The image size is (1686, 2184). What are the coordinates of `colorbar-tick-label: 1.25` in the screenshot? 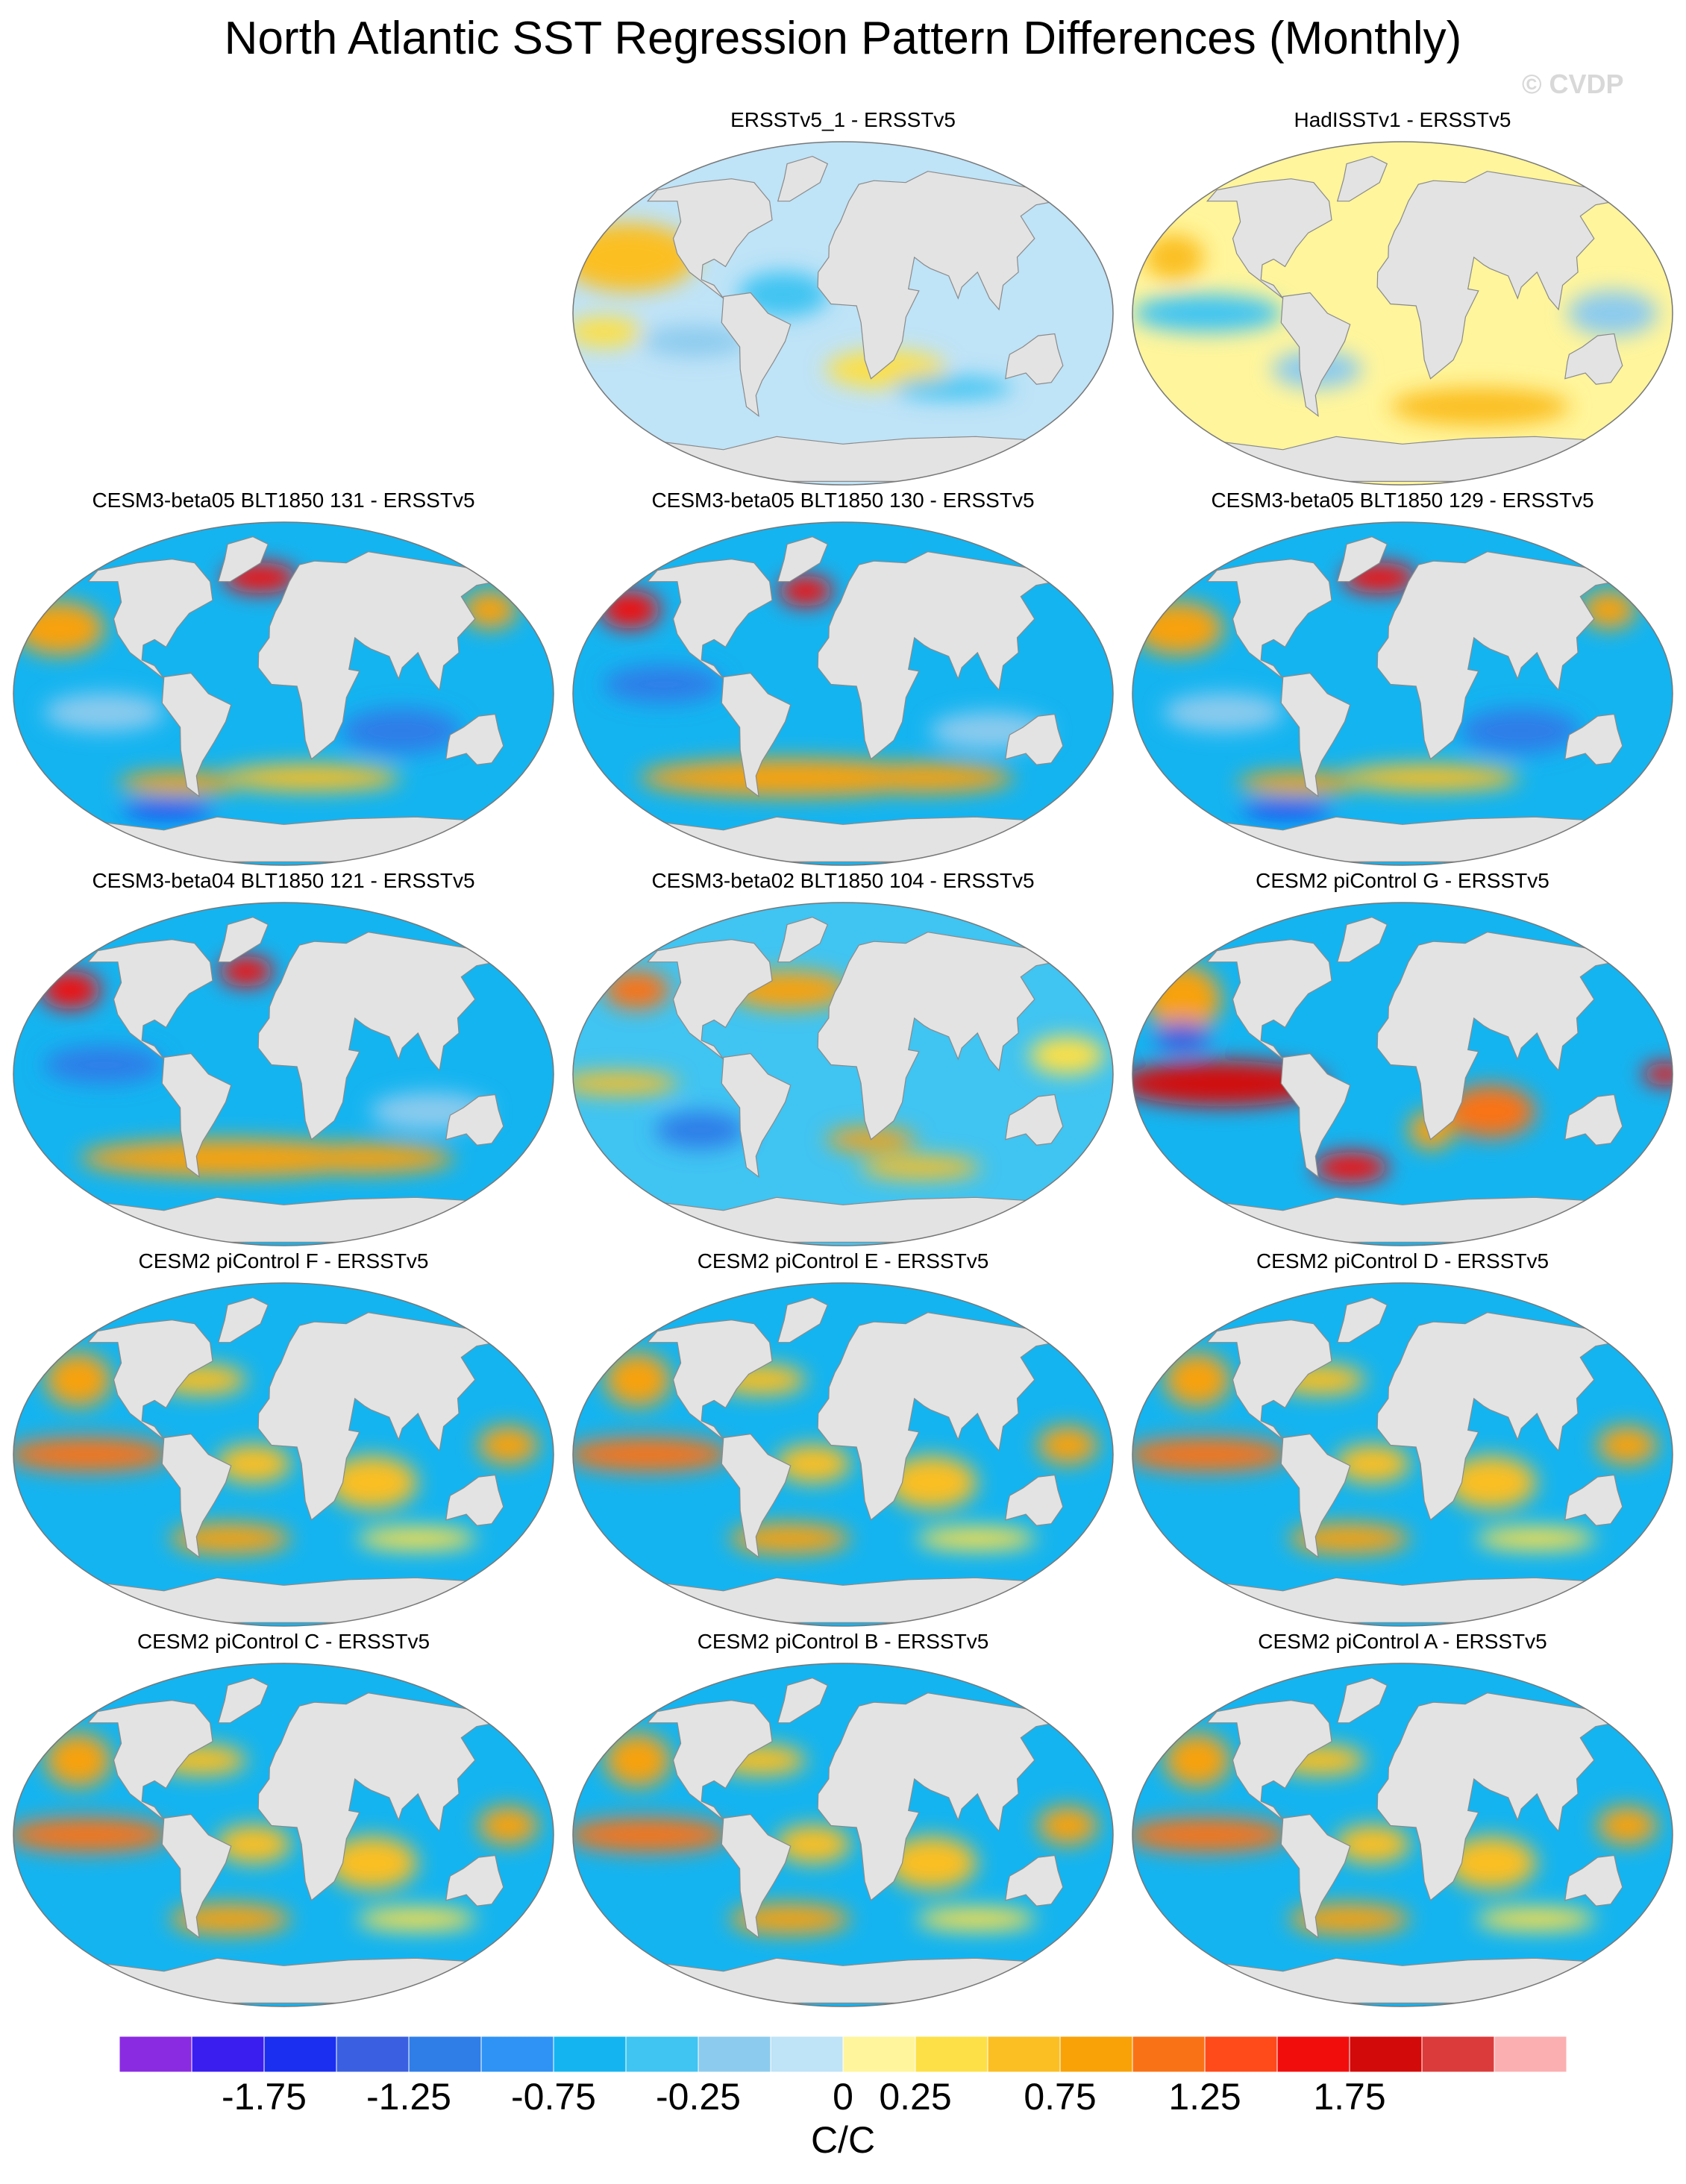 It's located at (1204, 2097).